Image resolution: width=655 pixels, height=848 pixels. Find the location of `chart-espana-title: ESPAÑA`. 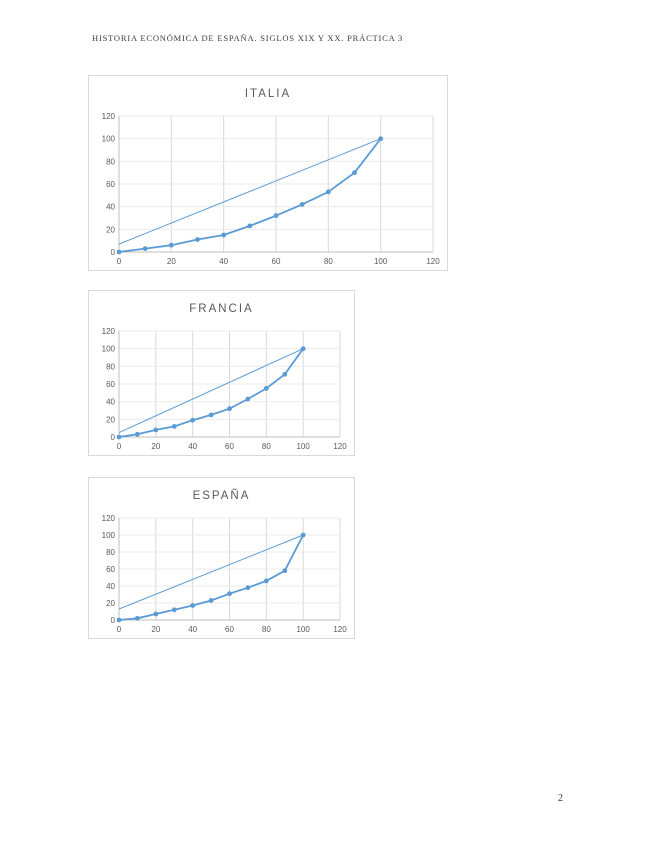

chart-espana-title: ESPAÑA is located at coordinates (221, 496).